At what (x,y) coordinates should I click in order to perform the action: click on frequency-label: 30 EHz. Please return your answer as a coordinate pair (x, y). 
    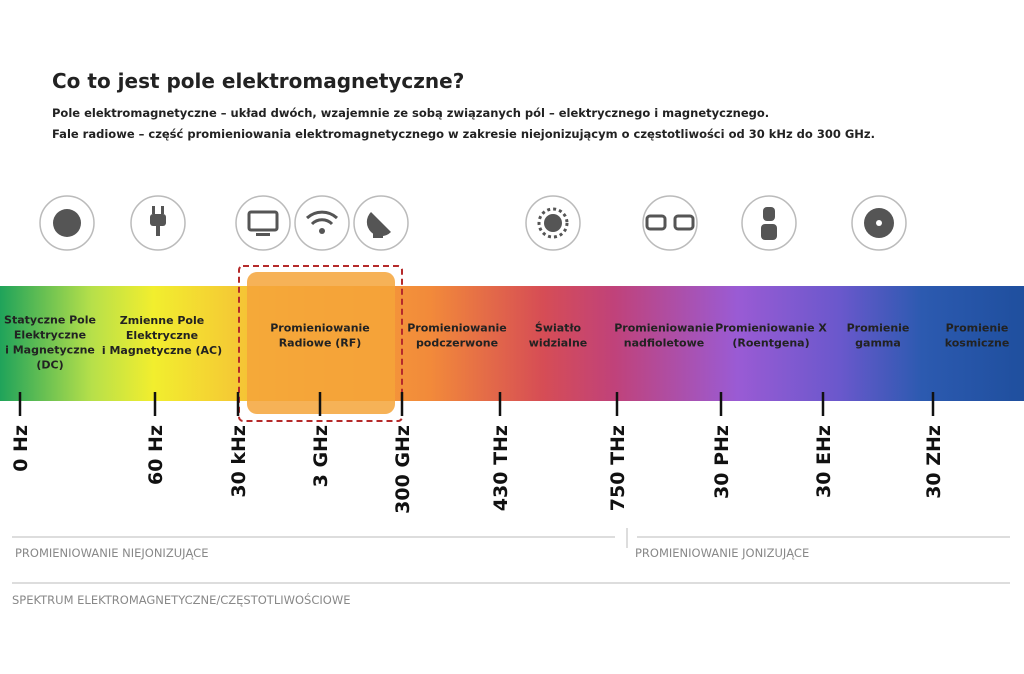
    Looking at the image, I should click on (824, 461).